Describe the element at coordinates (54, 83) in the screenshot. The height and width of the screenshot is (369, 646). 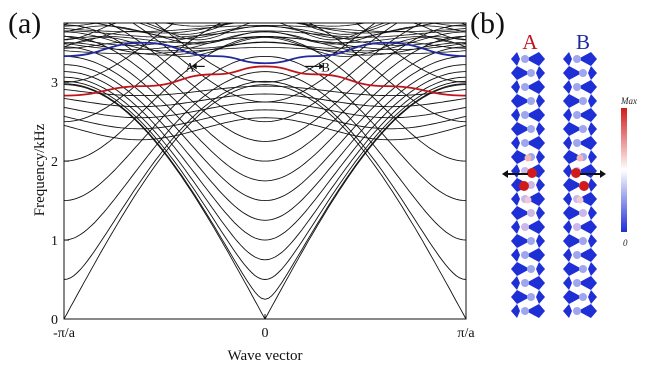
I see `y-tick-label: 3` at that location.